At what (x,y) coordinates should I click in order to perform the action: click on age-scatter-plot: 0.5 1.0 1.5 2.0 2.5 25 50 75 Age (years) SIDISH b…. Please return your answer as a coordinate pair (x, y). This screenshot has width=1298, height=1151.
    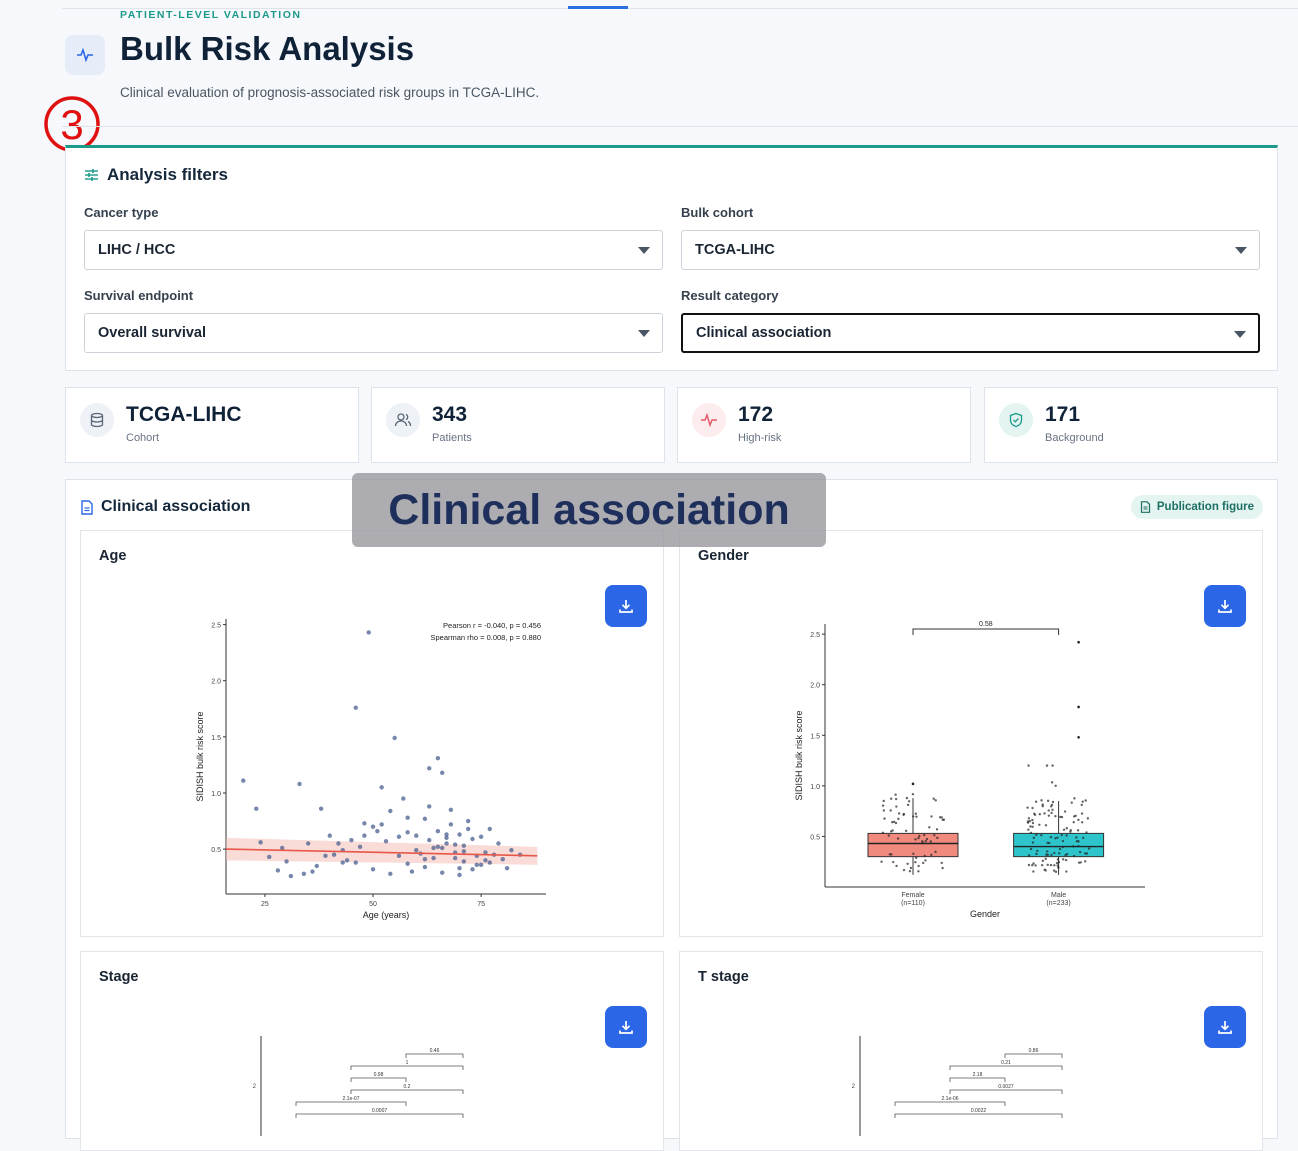
    Looking at the image, I should click on (370, 769).